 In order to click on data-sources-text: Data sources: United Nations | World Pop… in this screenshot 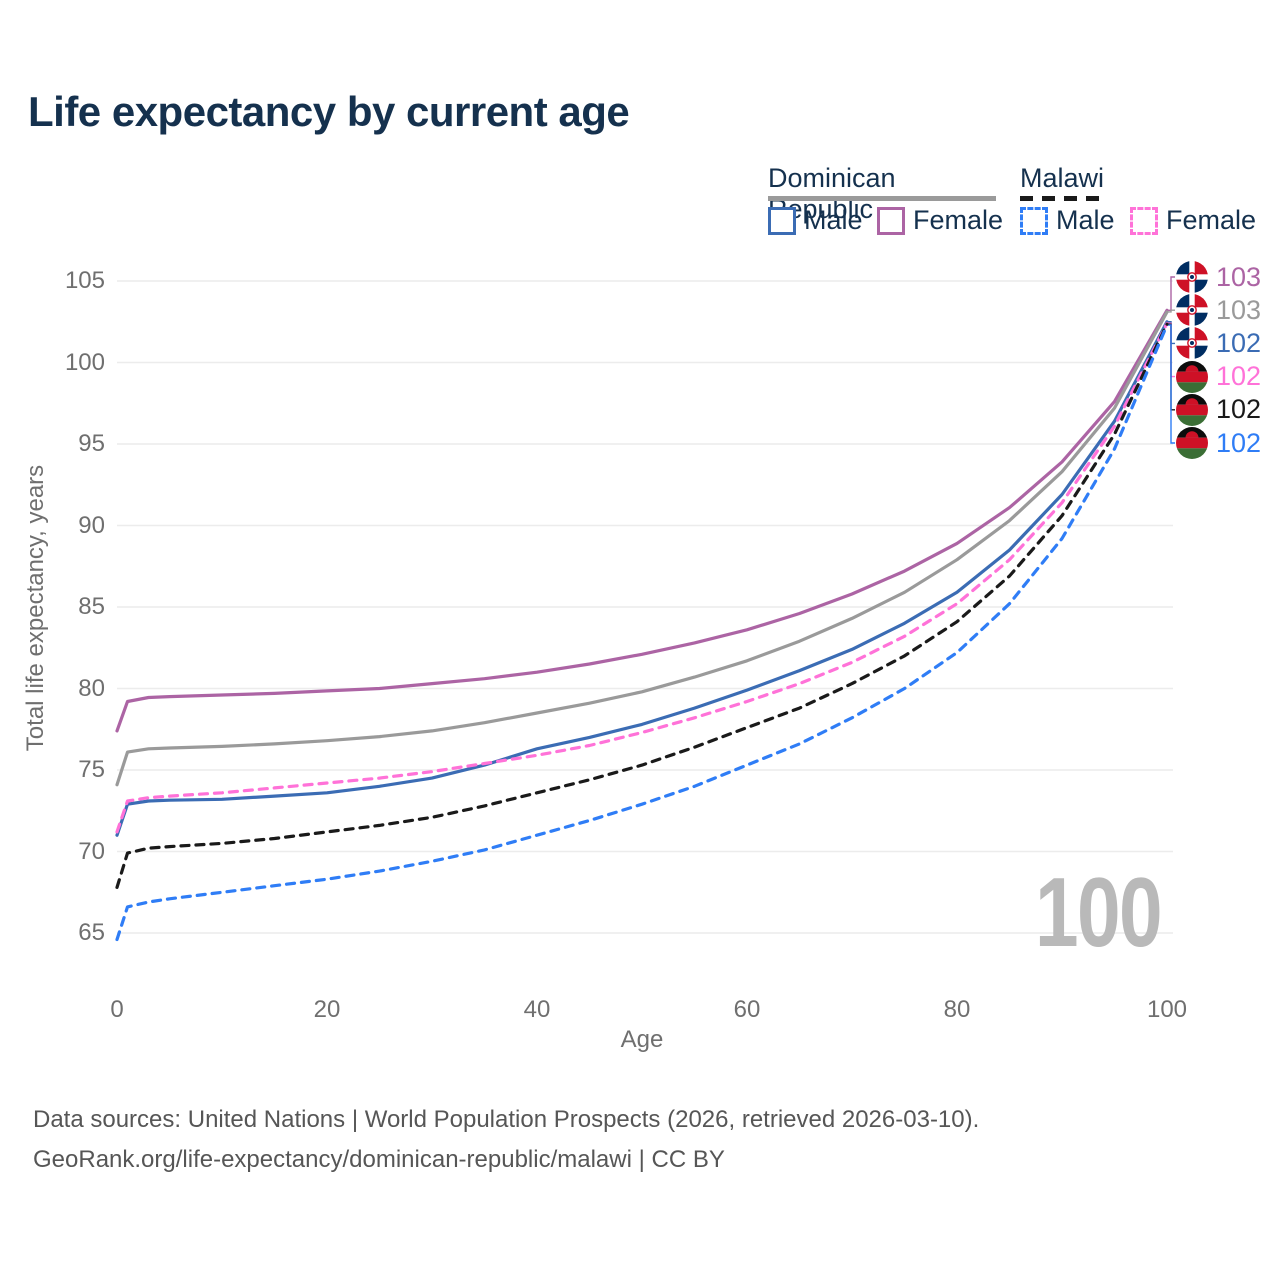, I will do `click(506, 1119)`.